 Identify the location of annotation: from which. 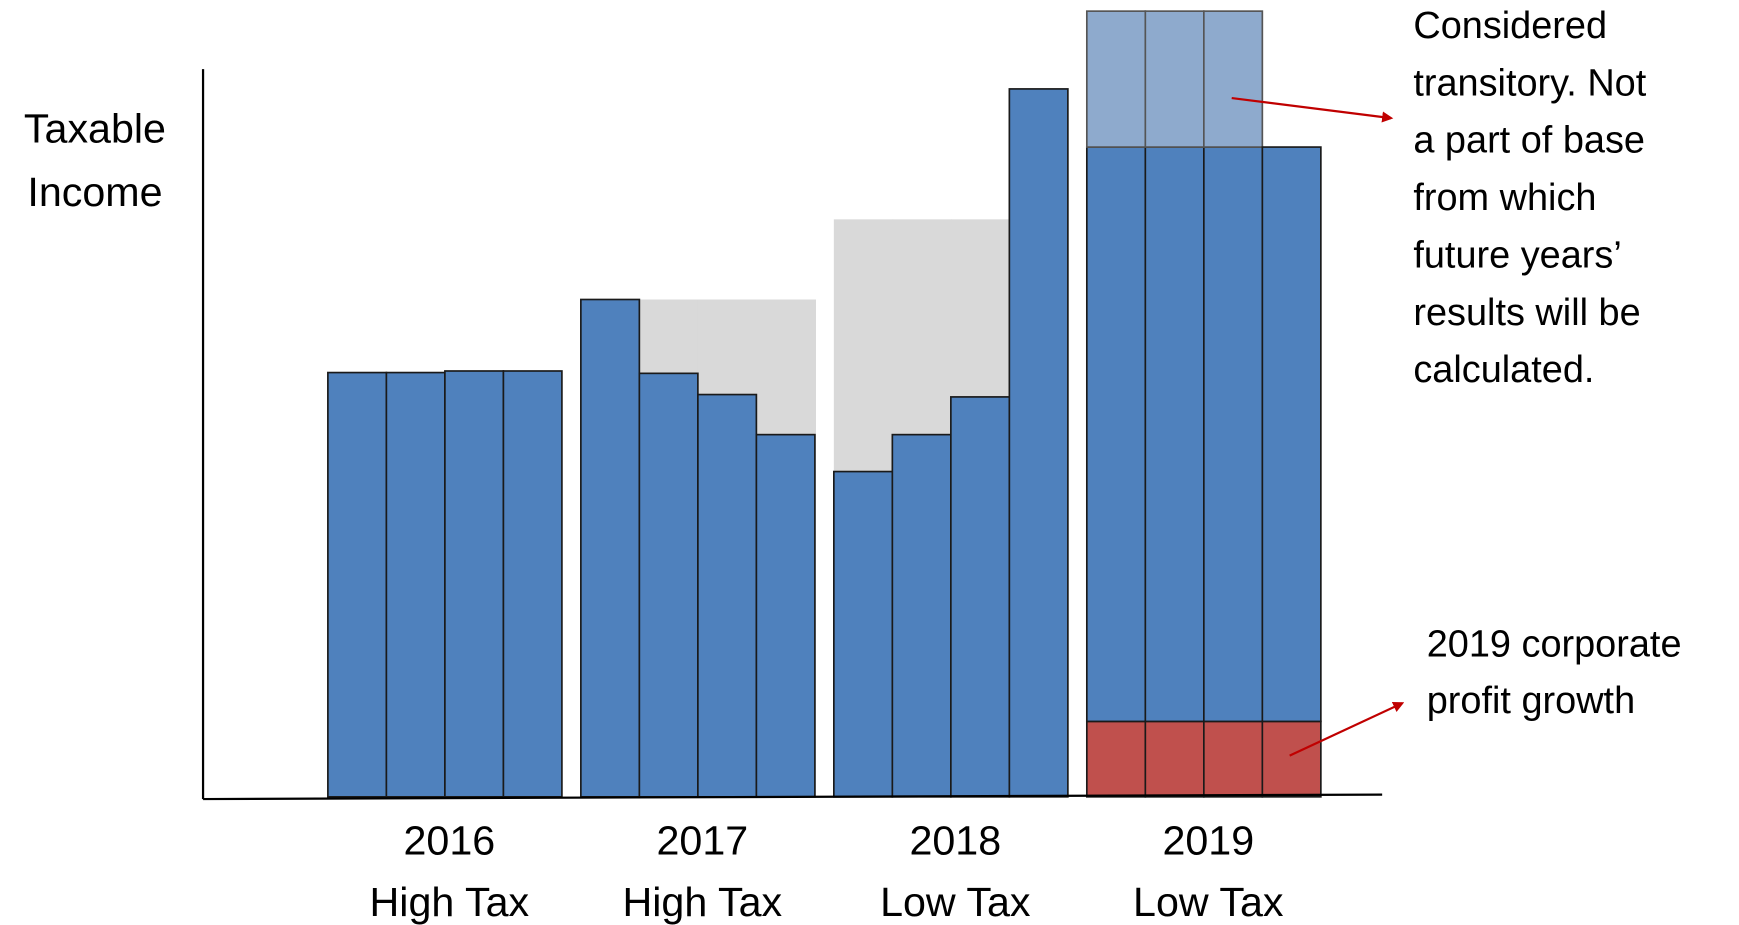
(1504, 198).